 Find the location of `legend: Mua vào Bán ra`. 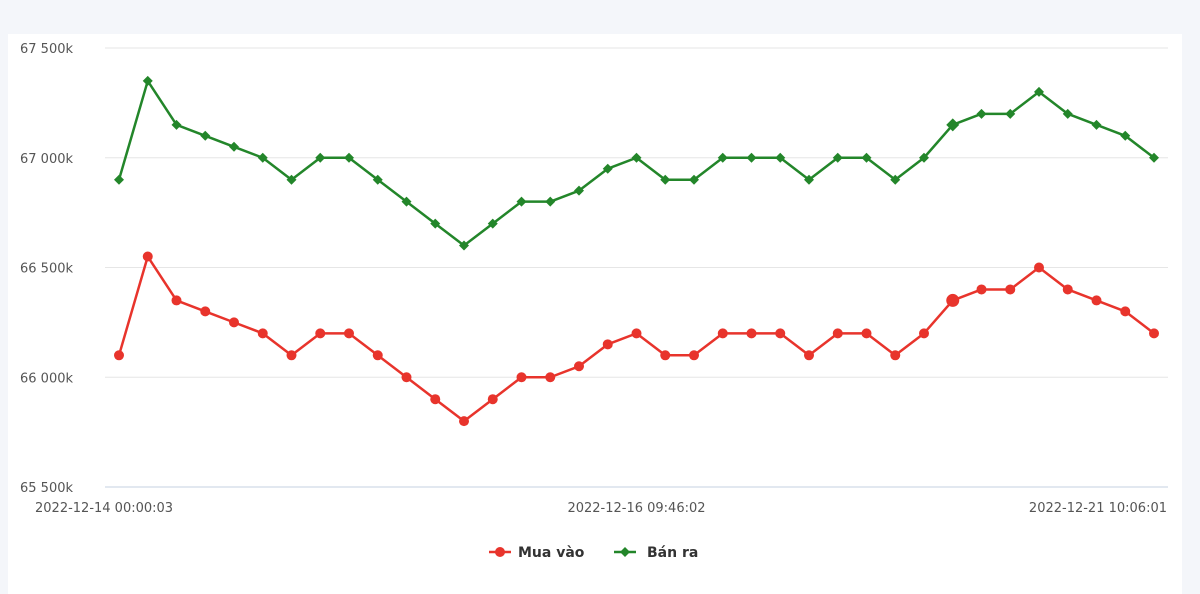

legend: Mua vào Bán ra is located at coordinates (593, 553).